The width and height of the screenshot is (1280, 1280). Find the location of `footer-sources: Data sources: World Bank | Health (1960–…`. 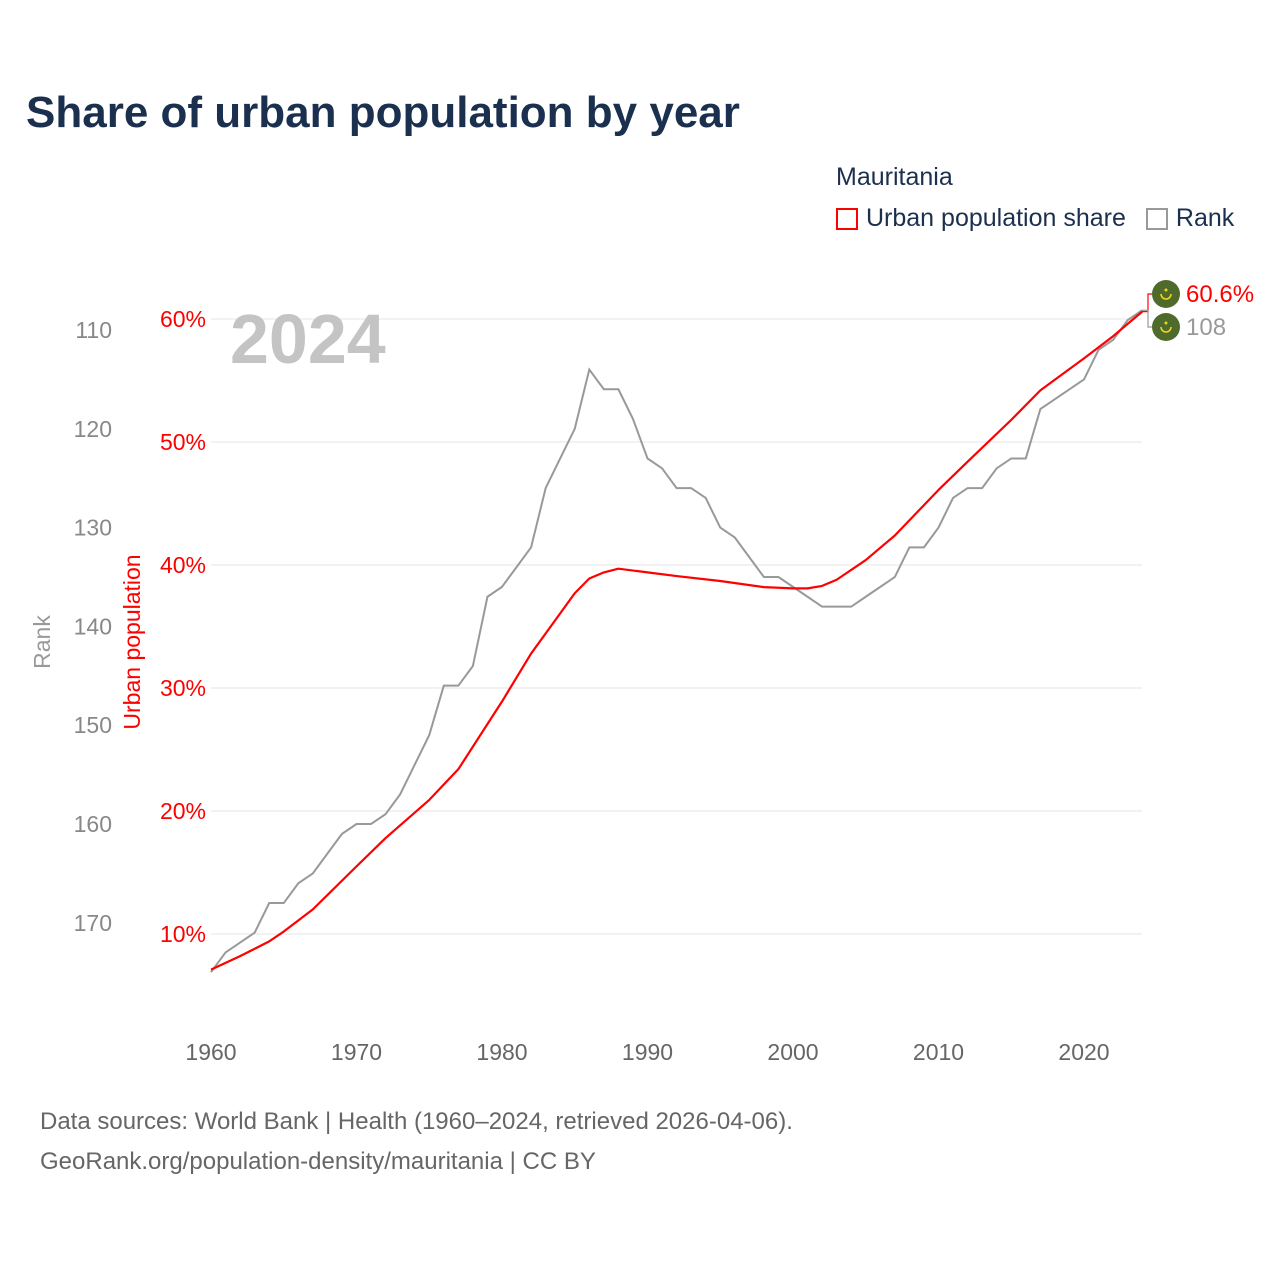

footer-sources: Data sources: World Bank | Health (1960–… is located at coordinates (416, 1121).